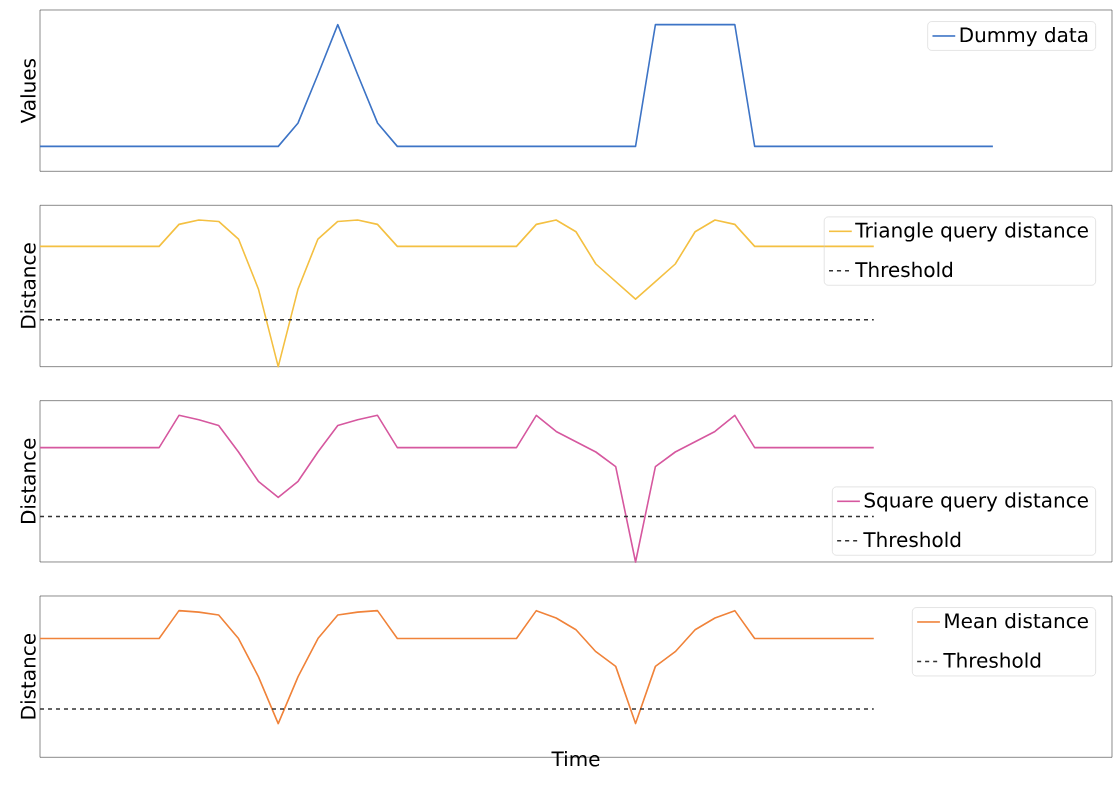  What do you see at coordinates (971, 232) in the screenshot?
I see `legend-label: Triangle query distance` at bounding box center [971, 232].